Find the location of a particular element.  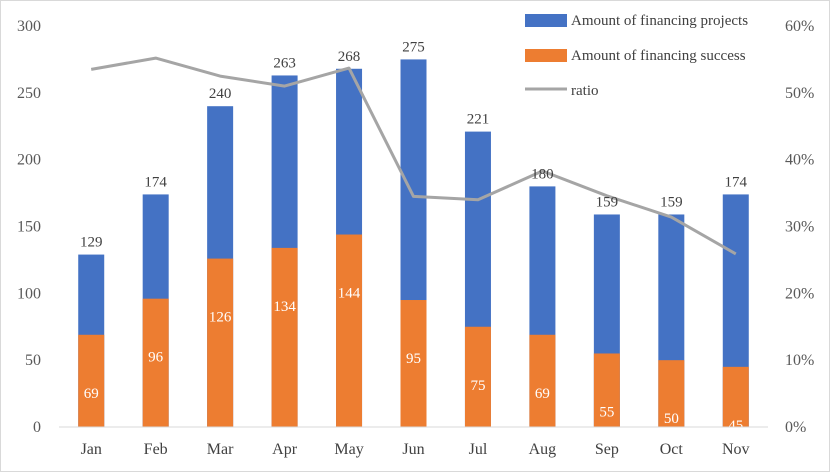

right-tick-label: 40% is located at coordinates (799, 160).